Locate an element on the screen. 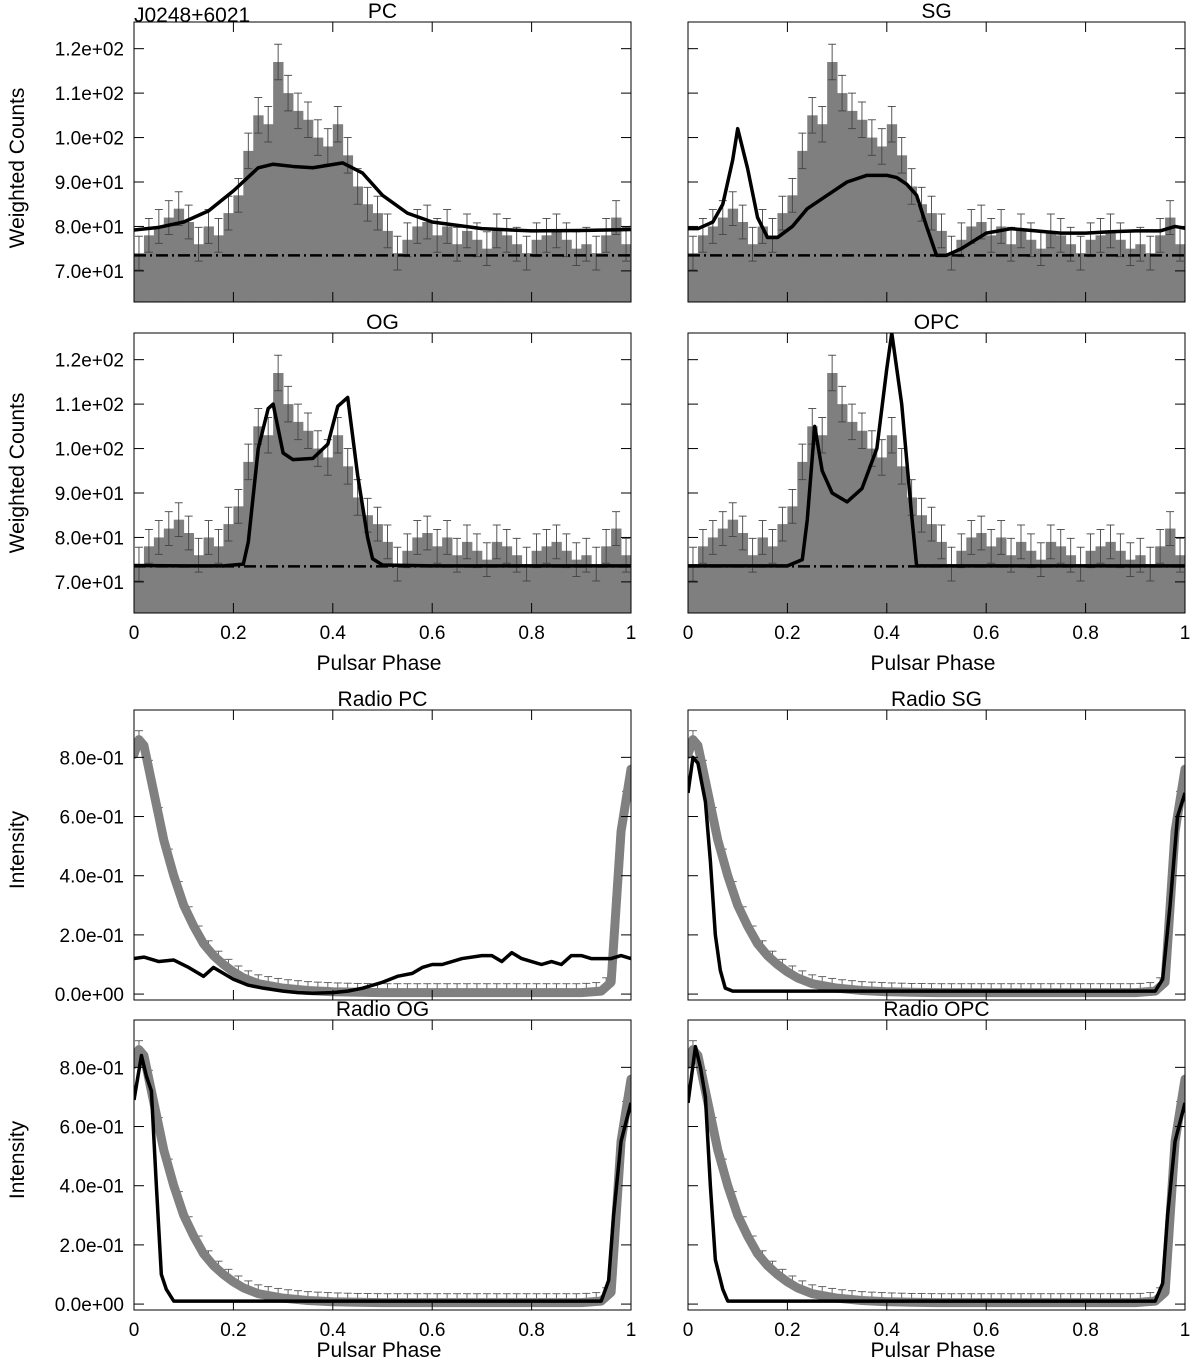 Image resolution: width=1200 pixels, height=1362 pixels. x-tick-label: 0.8 is located at coordinates (531, 633).